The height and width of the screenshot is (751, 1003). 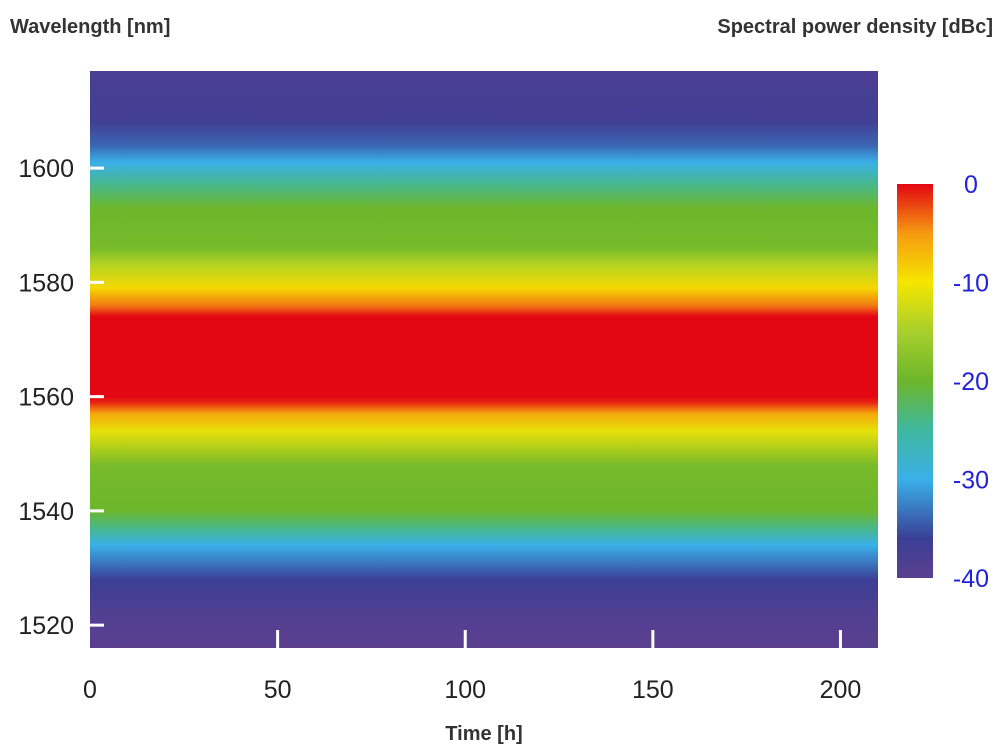 What do you see at coordinates (653, 690) in the screenshot?
I see `x-tick-label: 150` at bounding box center [653, 690].